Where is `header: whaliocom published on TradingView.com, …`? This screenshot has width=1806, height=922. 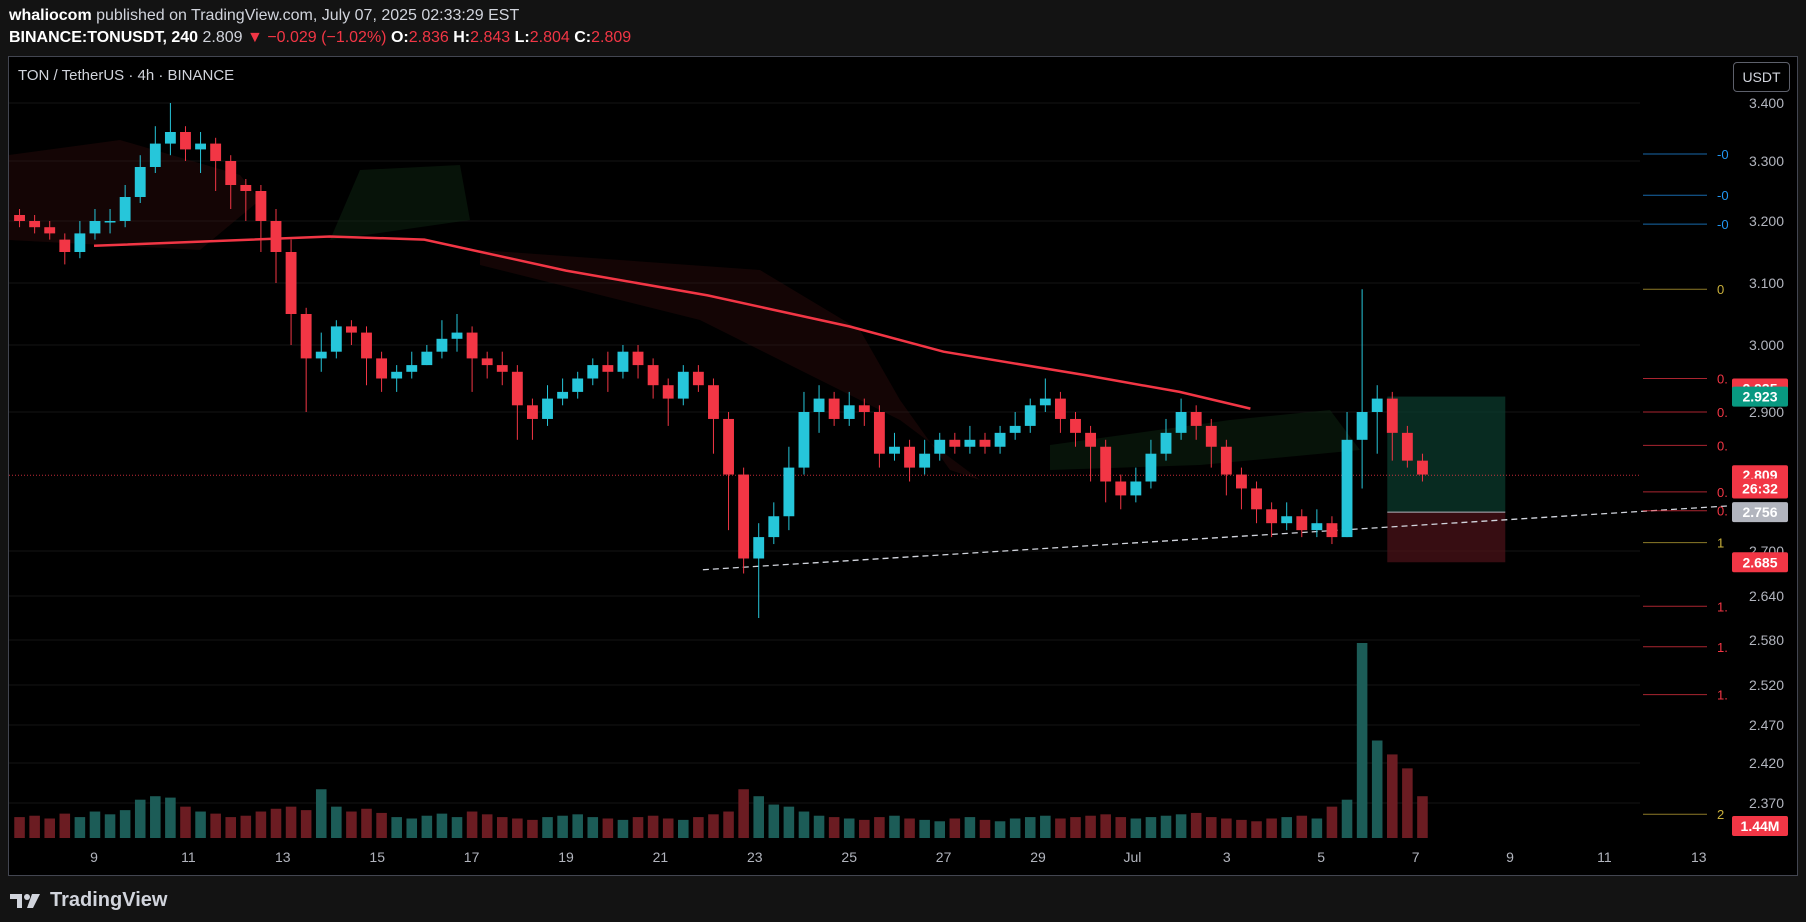 header: whaliocom published on TradingView.com, … is located at coordinates (903, 27).